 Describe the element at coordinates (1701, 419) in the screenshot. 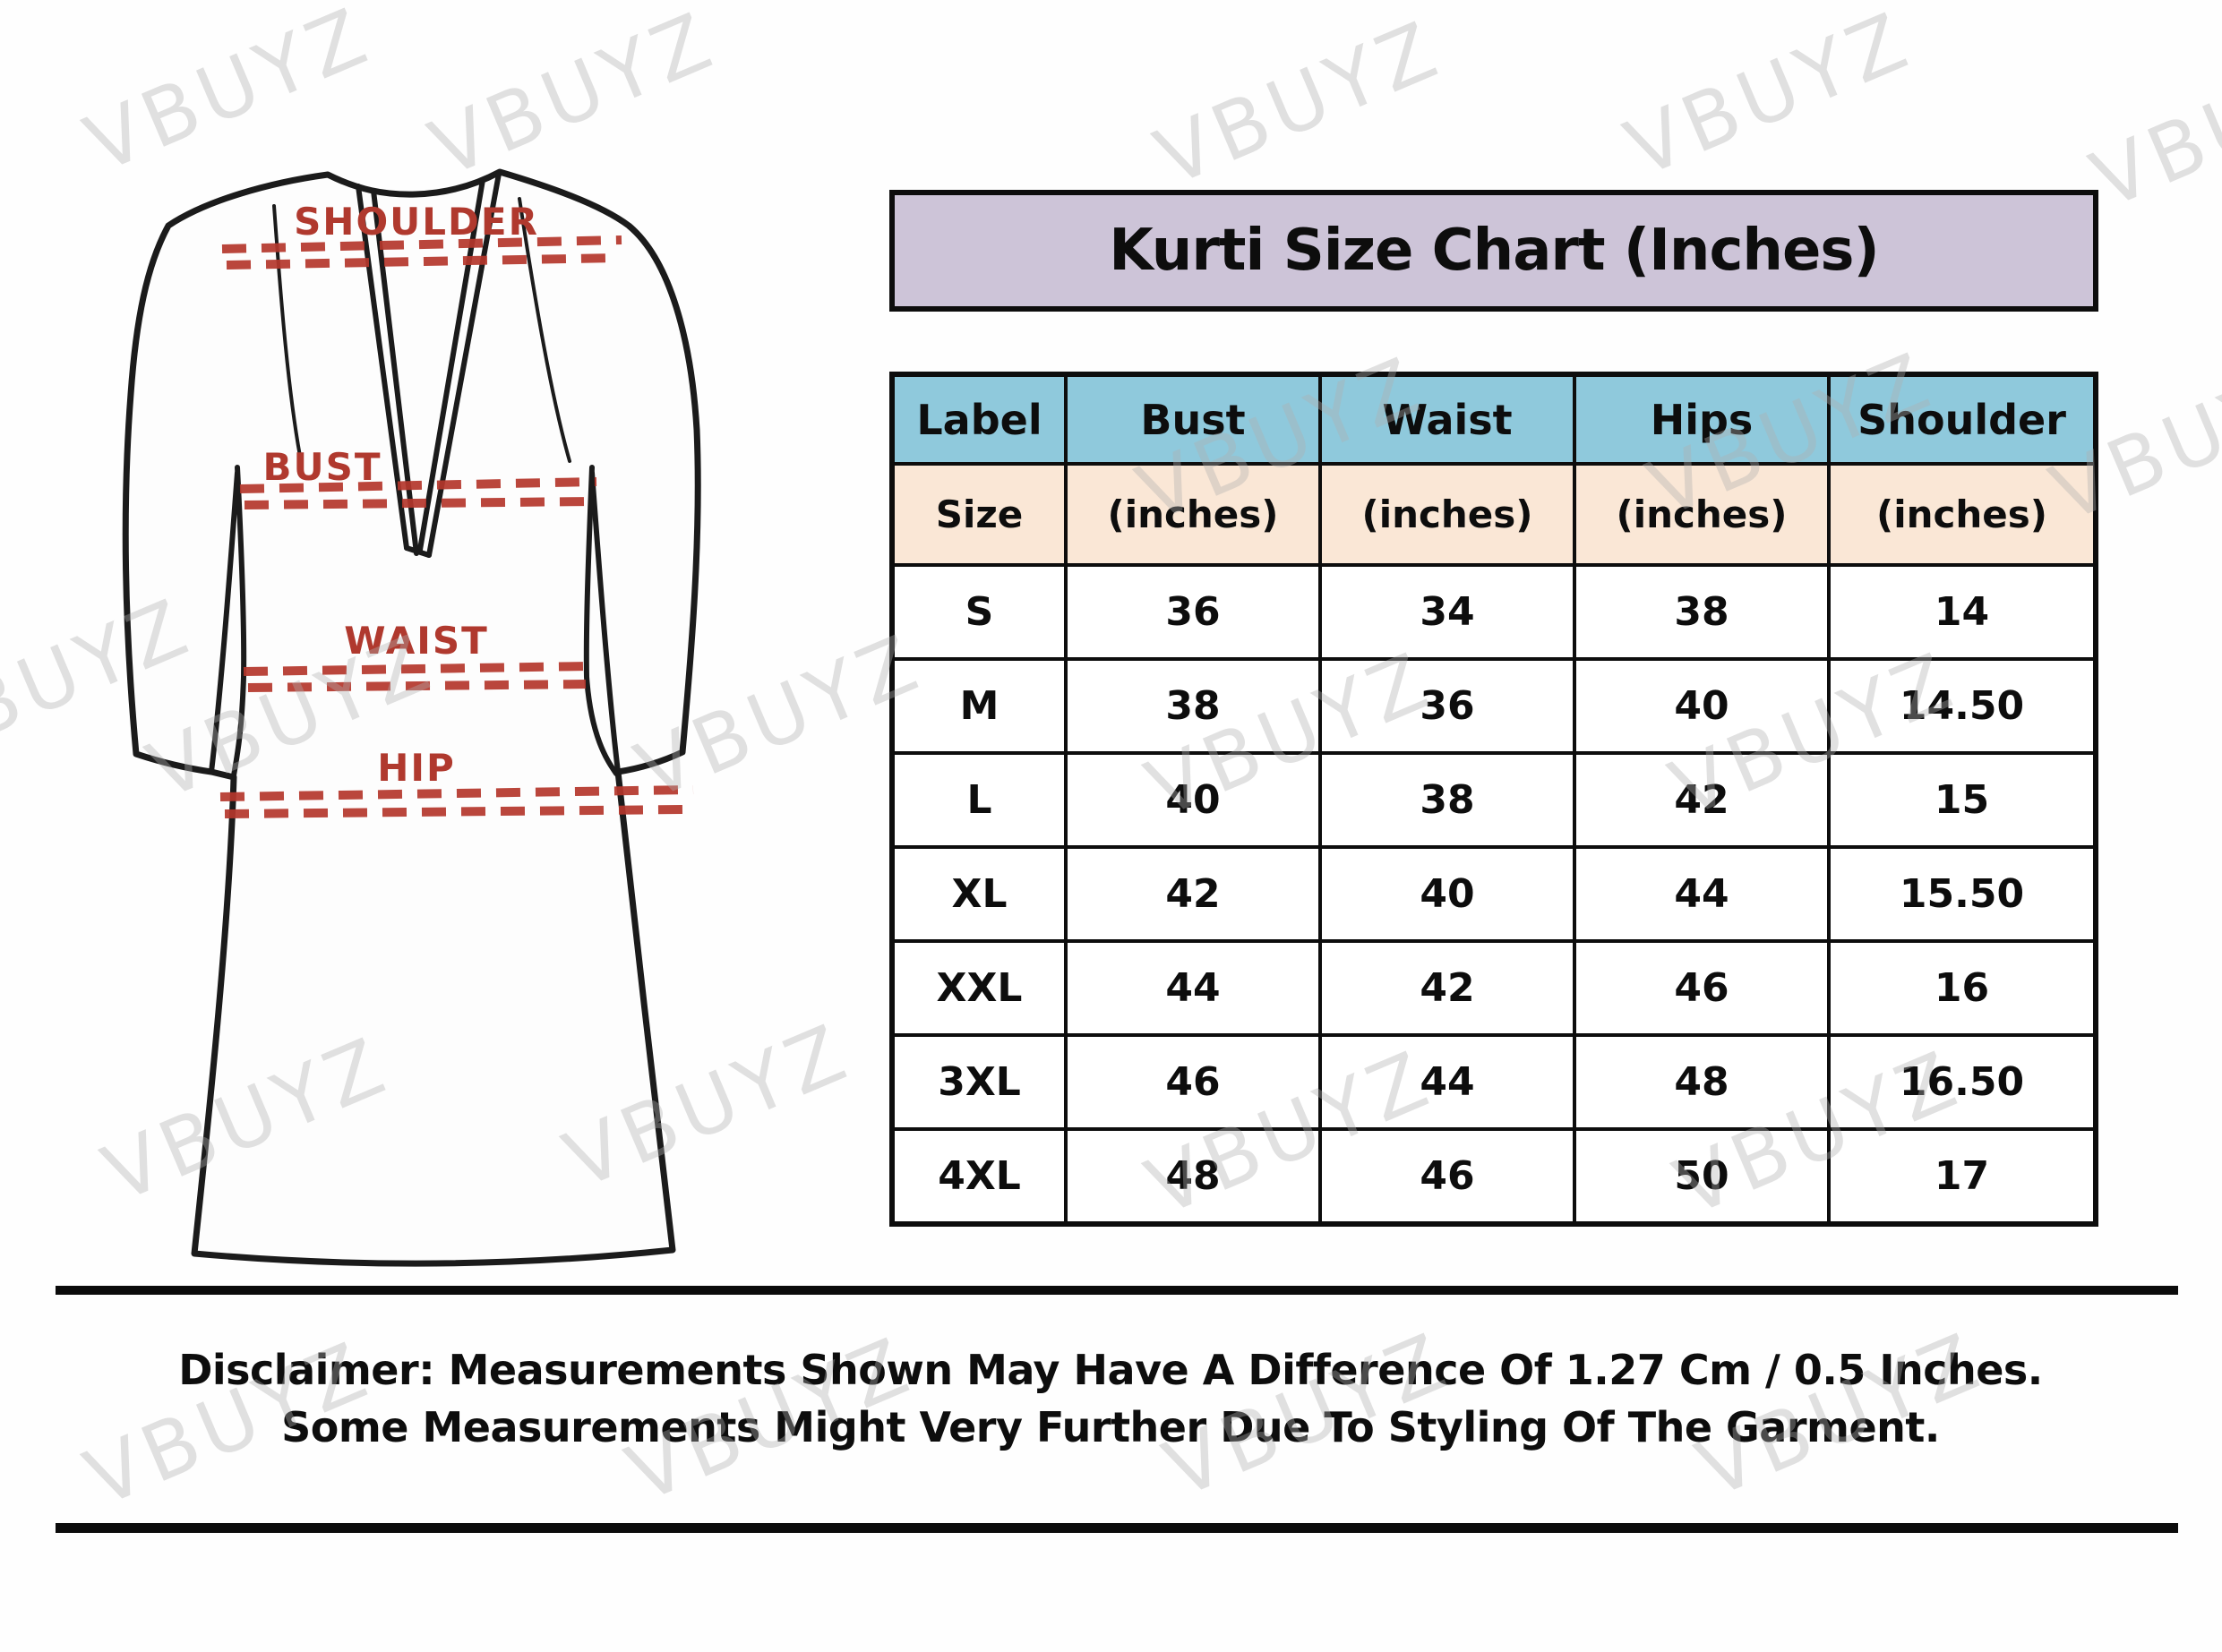

I see `column-header-hips: Hips` at that location.